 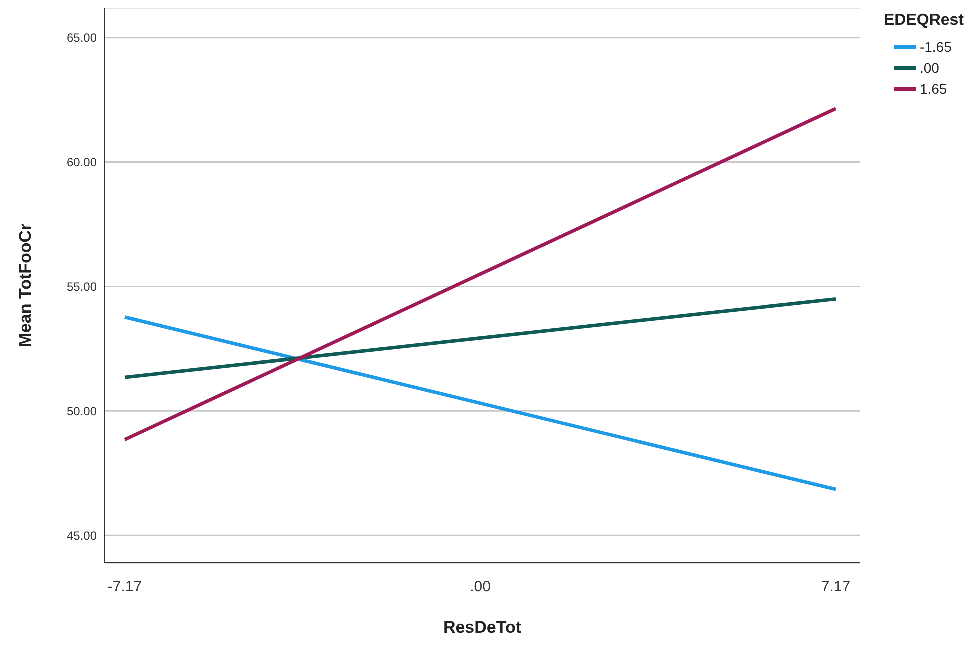 What do you see at coordinates (480, 587) in the screenshot?
I see `x-tick-label: .00` at bounding box center [480, 587].